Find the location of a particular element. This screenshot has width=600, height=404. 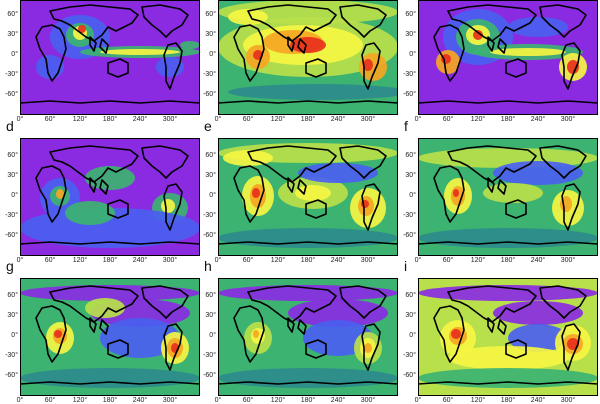

map-panel-c is located at coordinates (508, 57).